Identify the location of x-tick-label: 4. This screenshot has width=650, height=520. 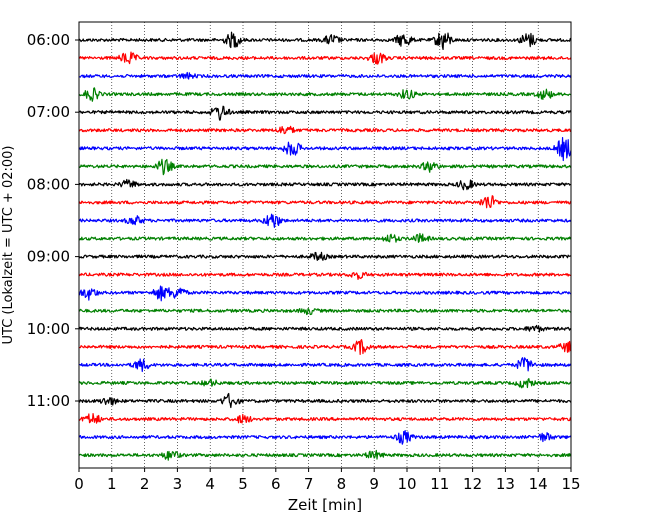
(210, 484).